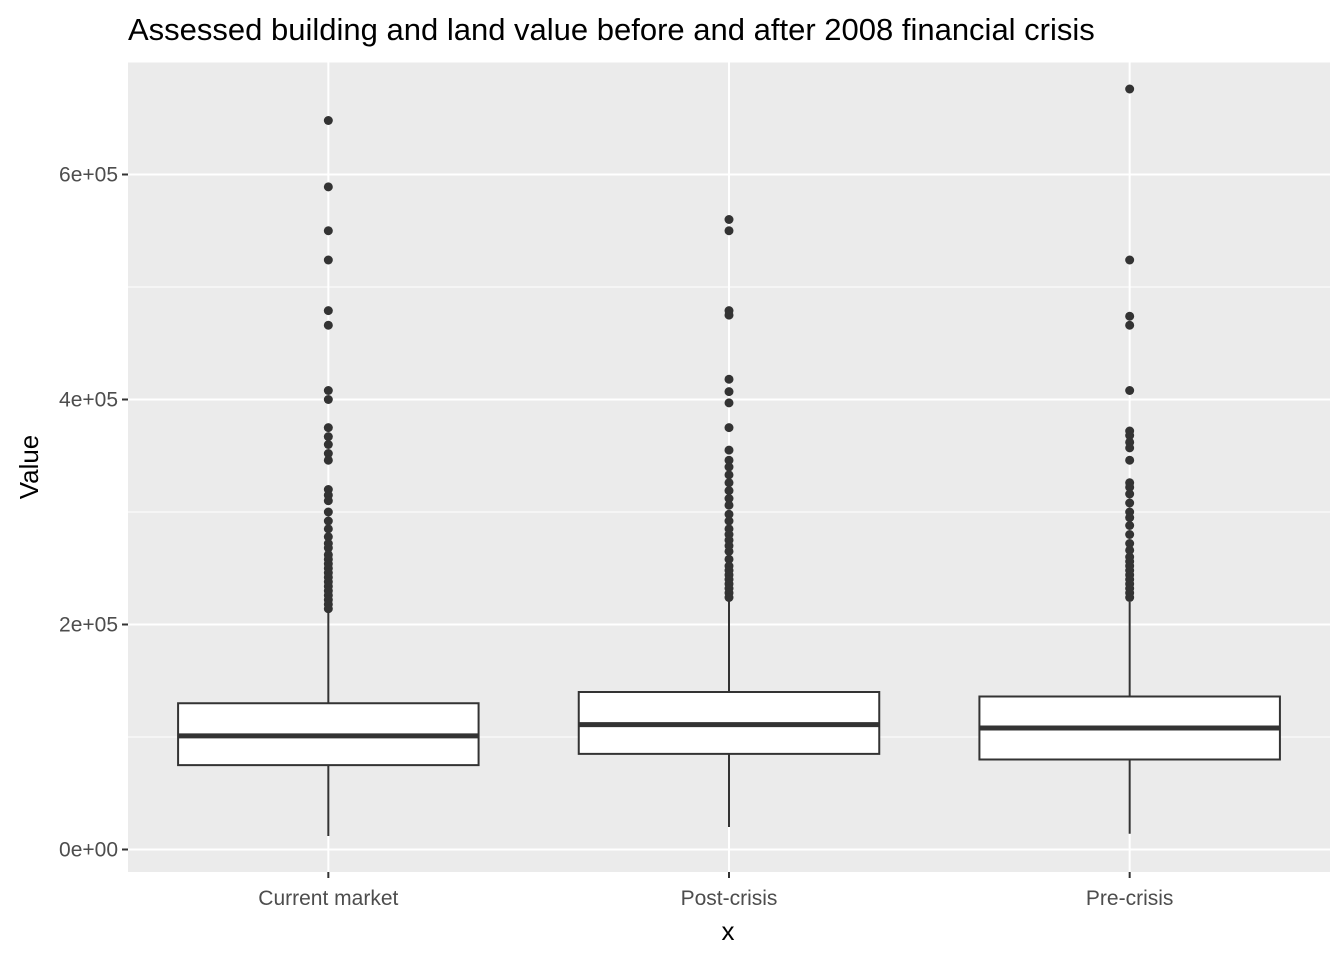  What do you see at coordinates (88, 400) in the screenshot?
I see `y-tick-label: 4e+05` at bounding box center [88, 400].